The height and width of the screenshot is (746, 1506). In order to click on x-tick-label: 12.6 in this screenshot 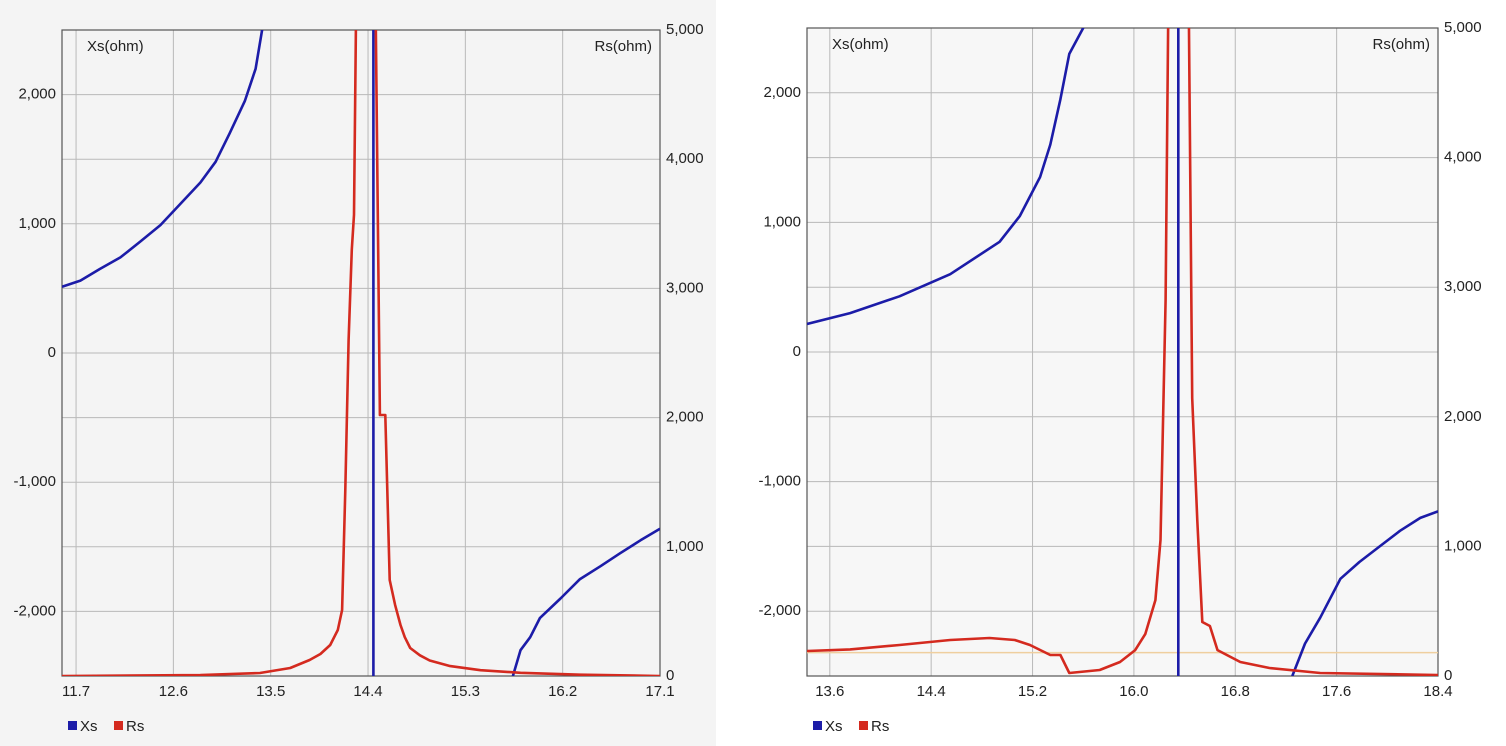, I will do `click(173, 691)`.